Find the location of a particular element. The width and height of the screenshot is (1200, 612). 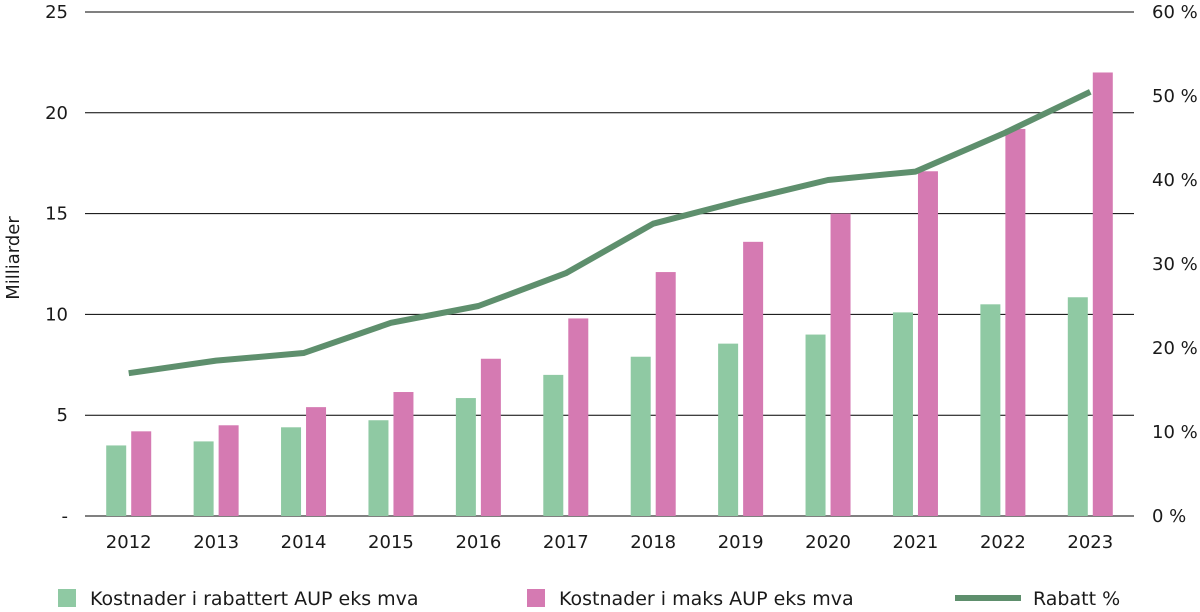

legend-item: Kostnader i rabattert AUP eks mva is located at coordinates (238, 599).